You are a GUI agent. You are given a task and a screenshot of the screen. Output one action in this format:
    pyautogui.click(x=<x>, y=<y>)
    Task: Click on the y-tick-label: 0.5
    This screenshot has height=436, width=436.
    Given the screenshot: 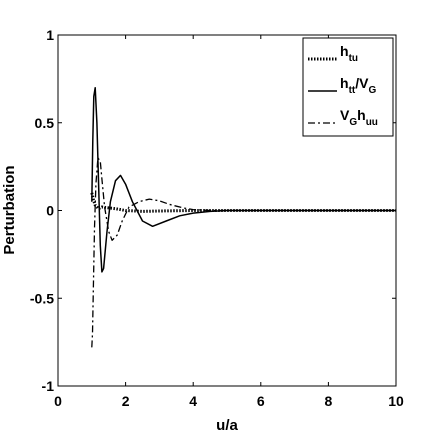 What is the action you would take?
    pyautogui.click(x=45, y=123)
    